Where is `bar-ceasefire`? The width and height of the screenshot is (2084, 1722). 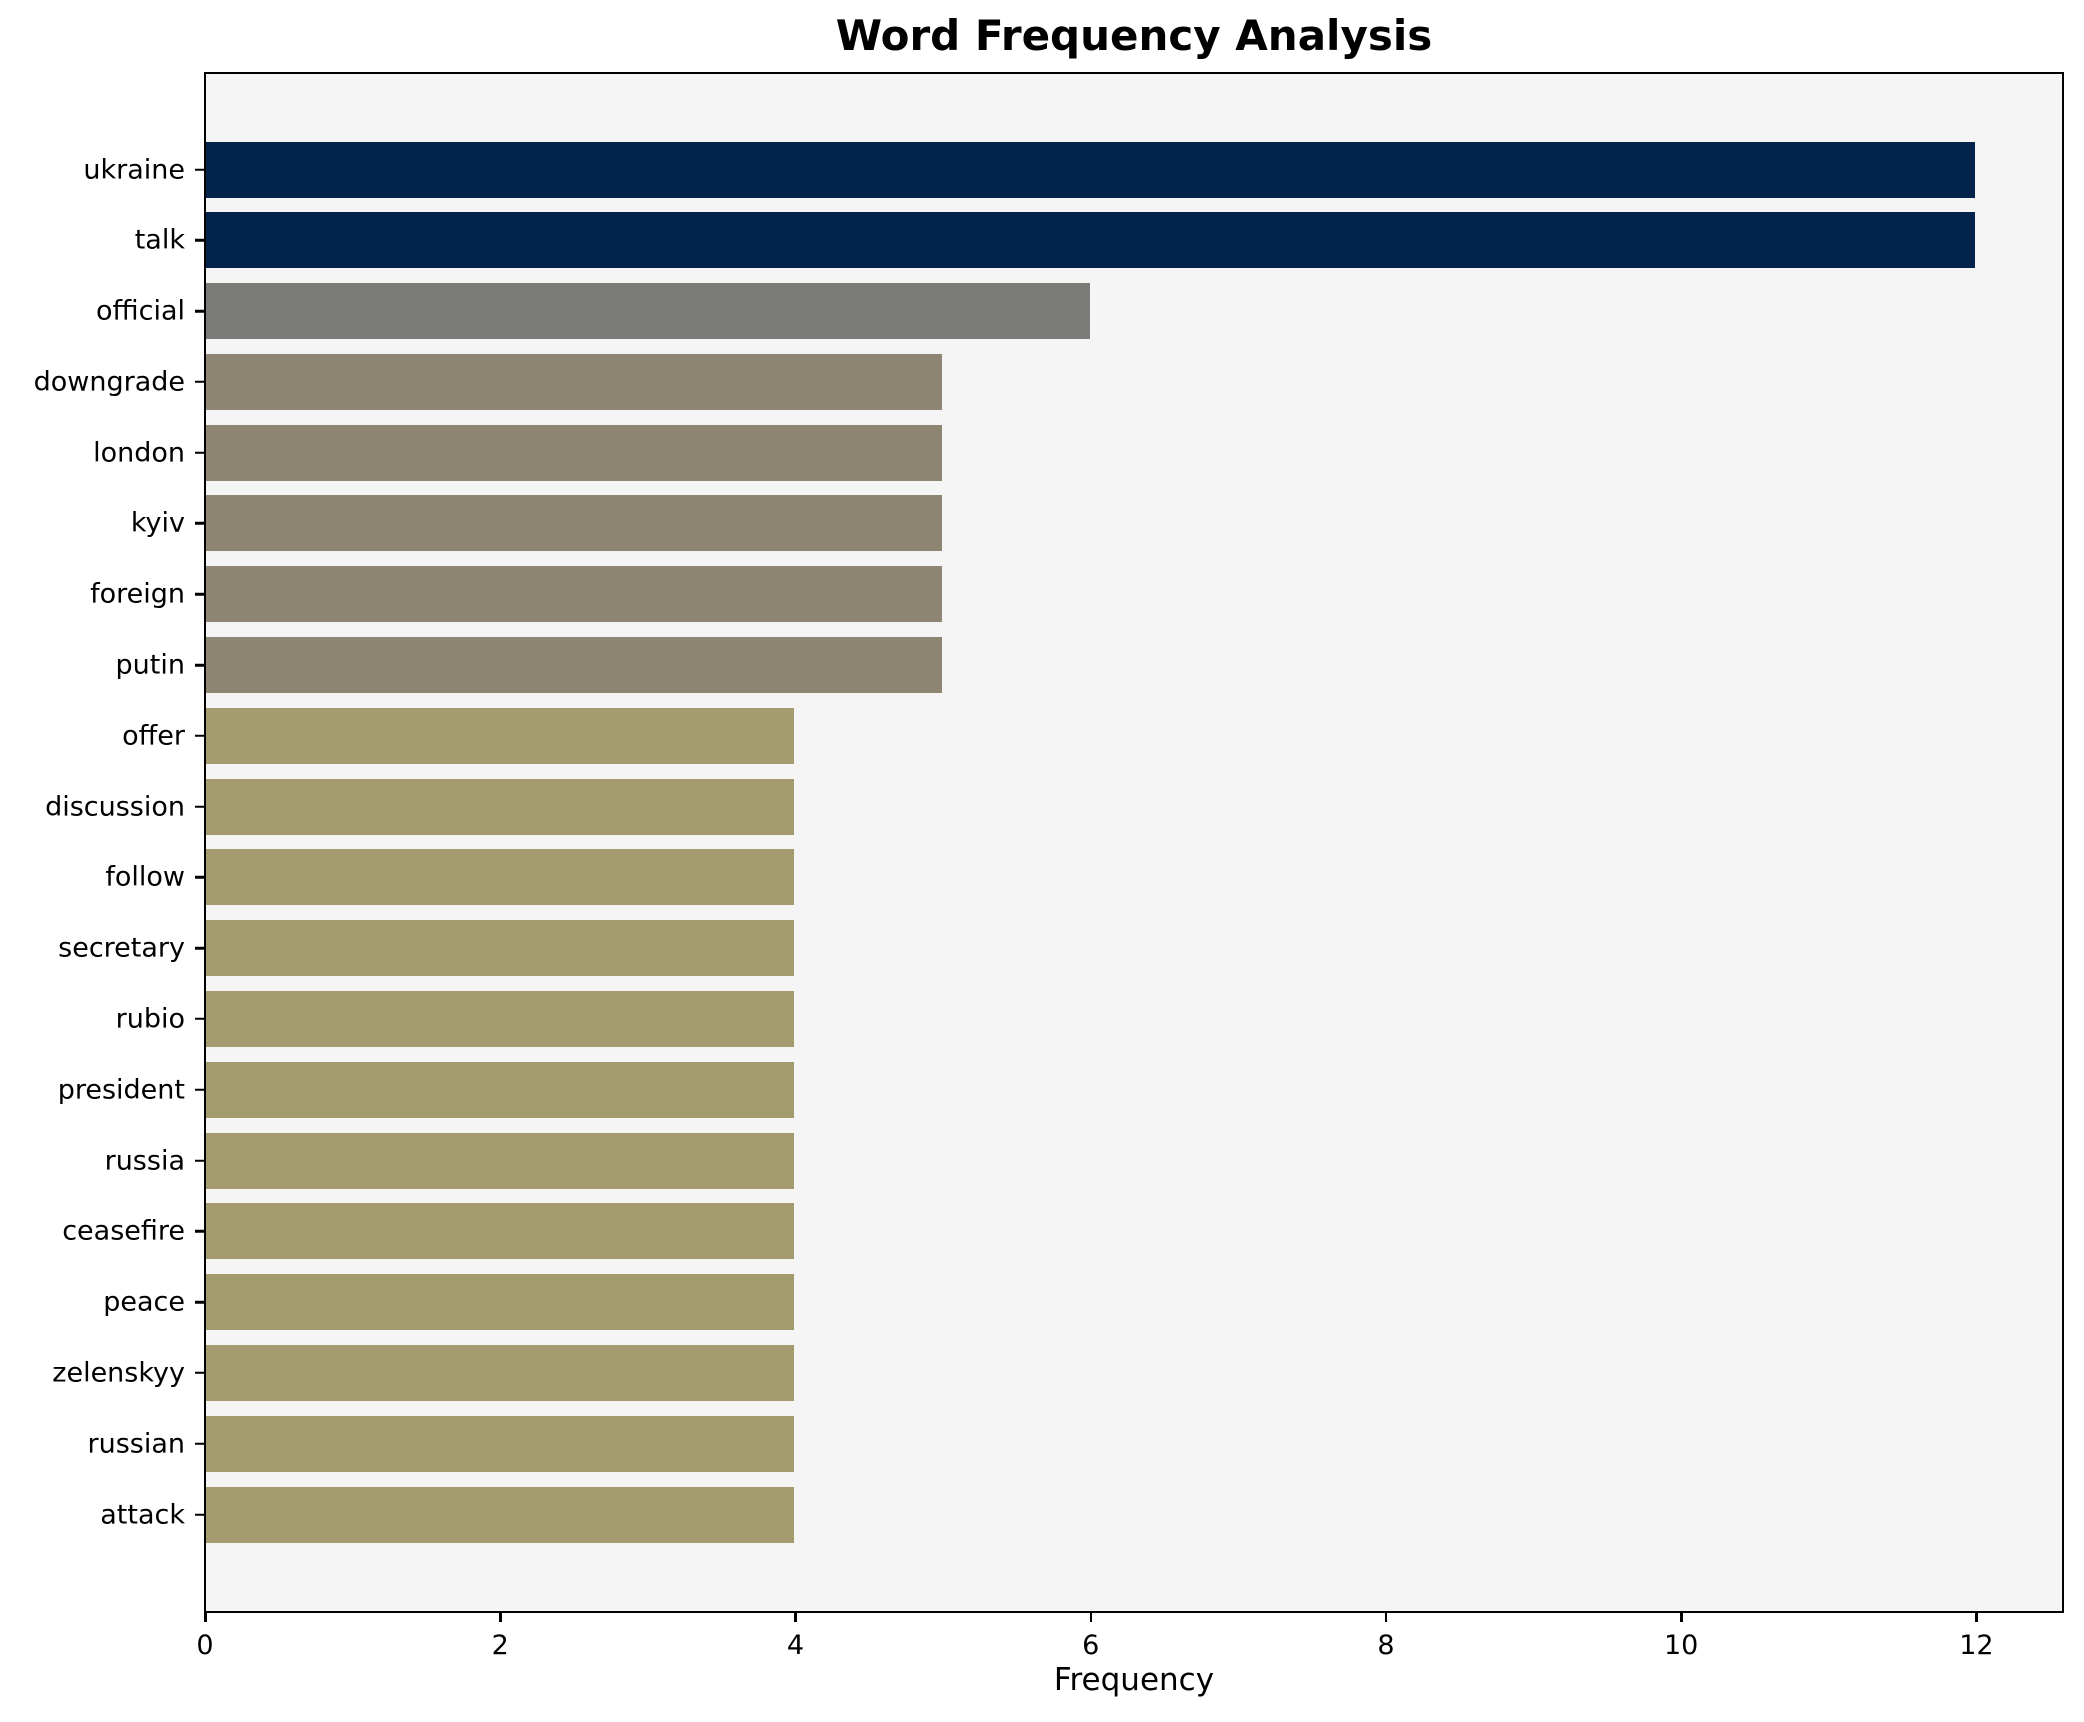
bar-ceasefire is located at coordinates (499, 1231).